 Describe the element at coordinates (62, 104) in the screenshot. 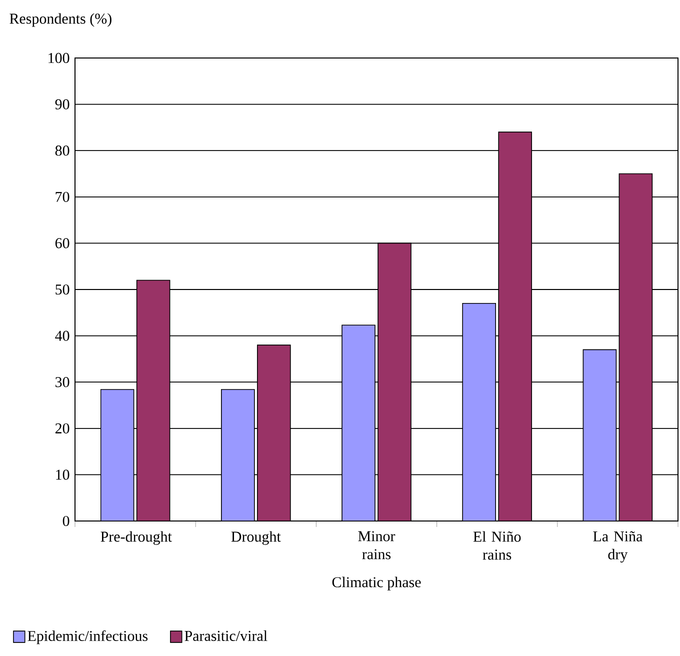

I see `y-tick-label: 90` at that location.